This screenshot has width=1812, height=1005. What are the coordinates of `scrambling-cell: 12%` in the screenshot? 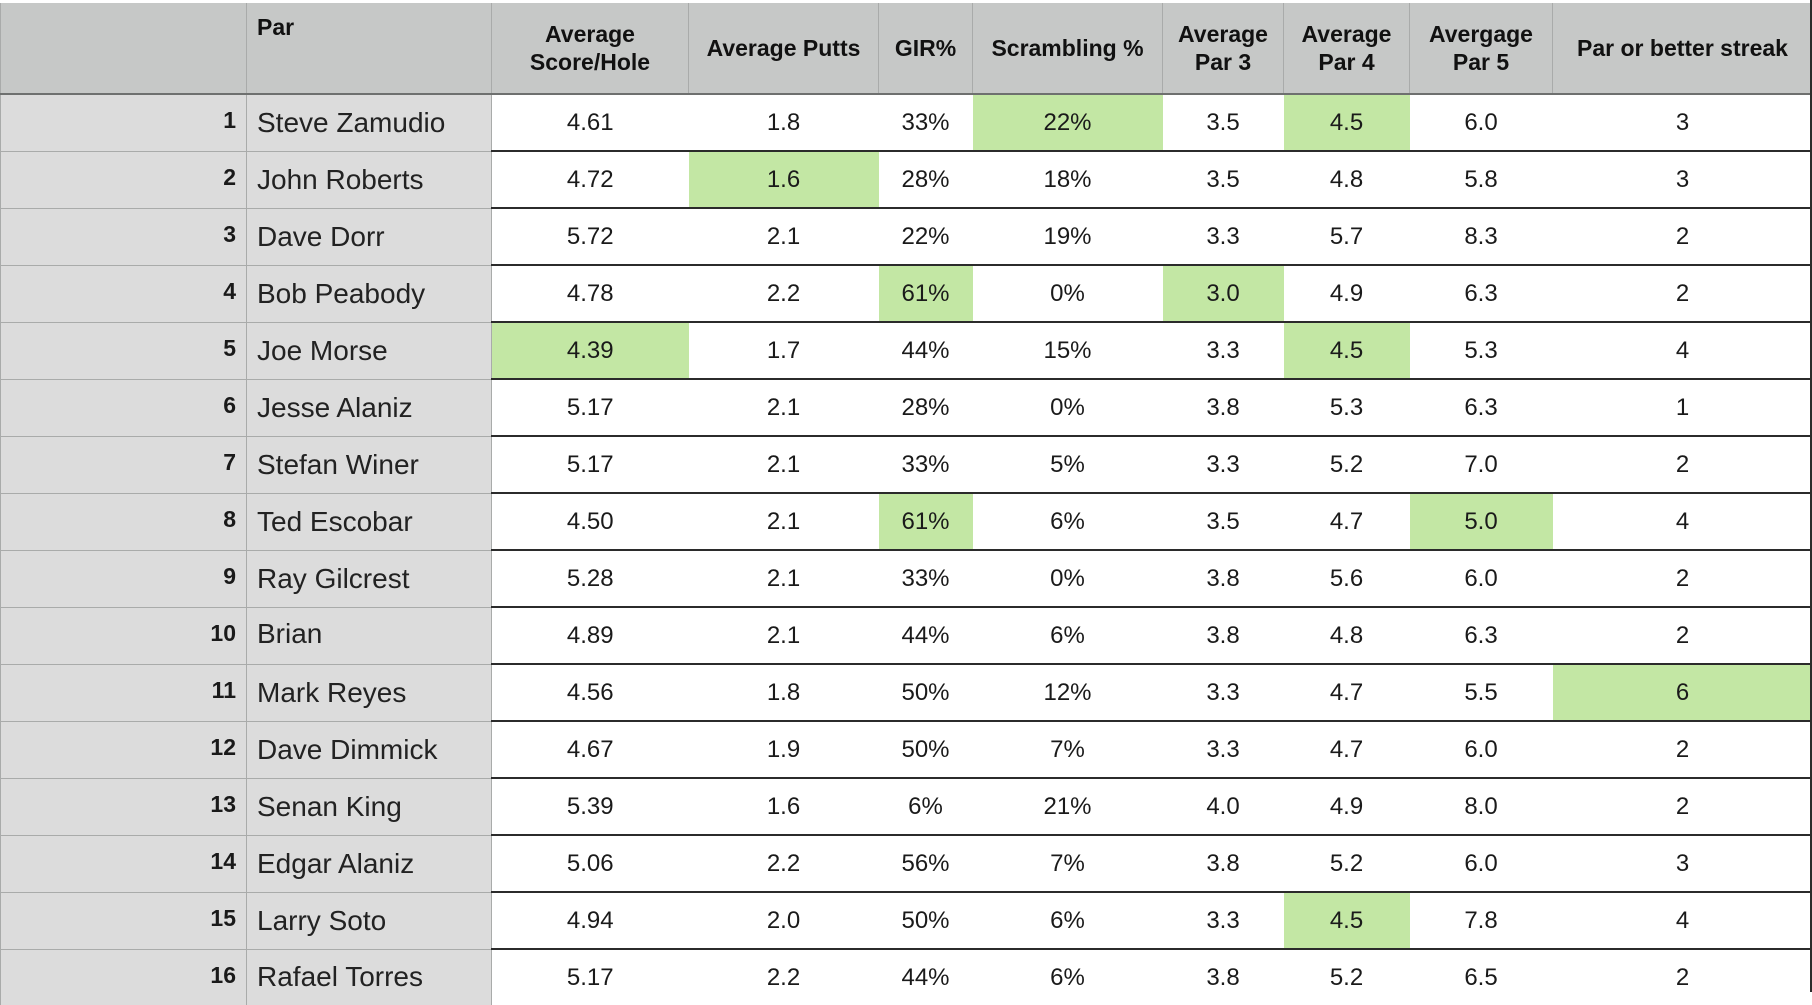 It's located at (1068, 692).